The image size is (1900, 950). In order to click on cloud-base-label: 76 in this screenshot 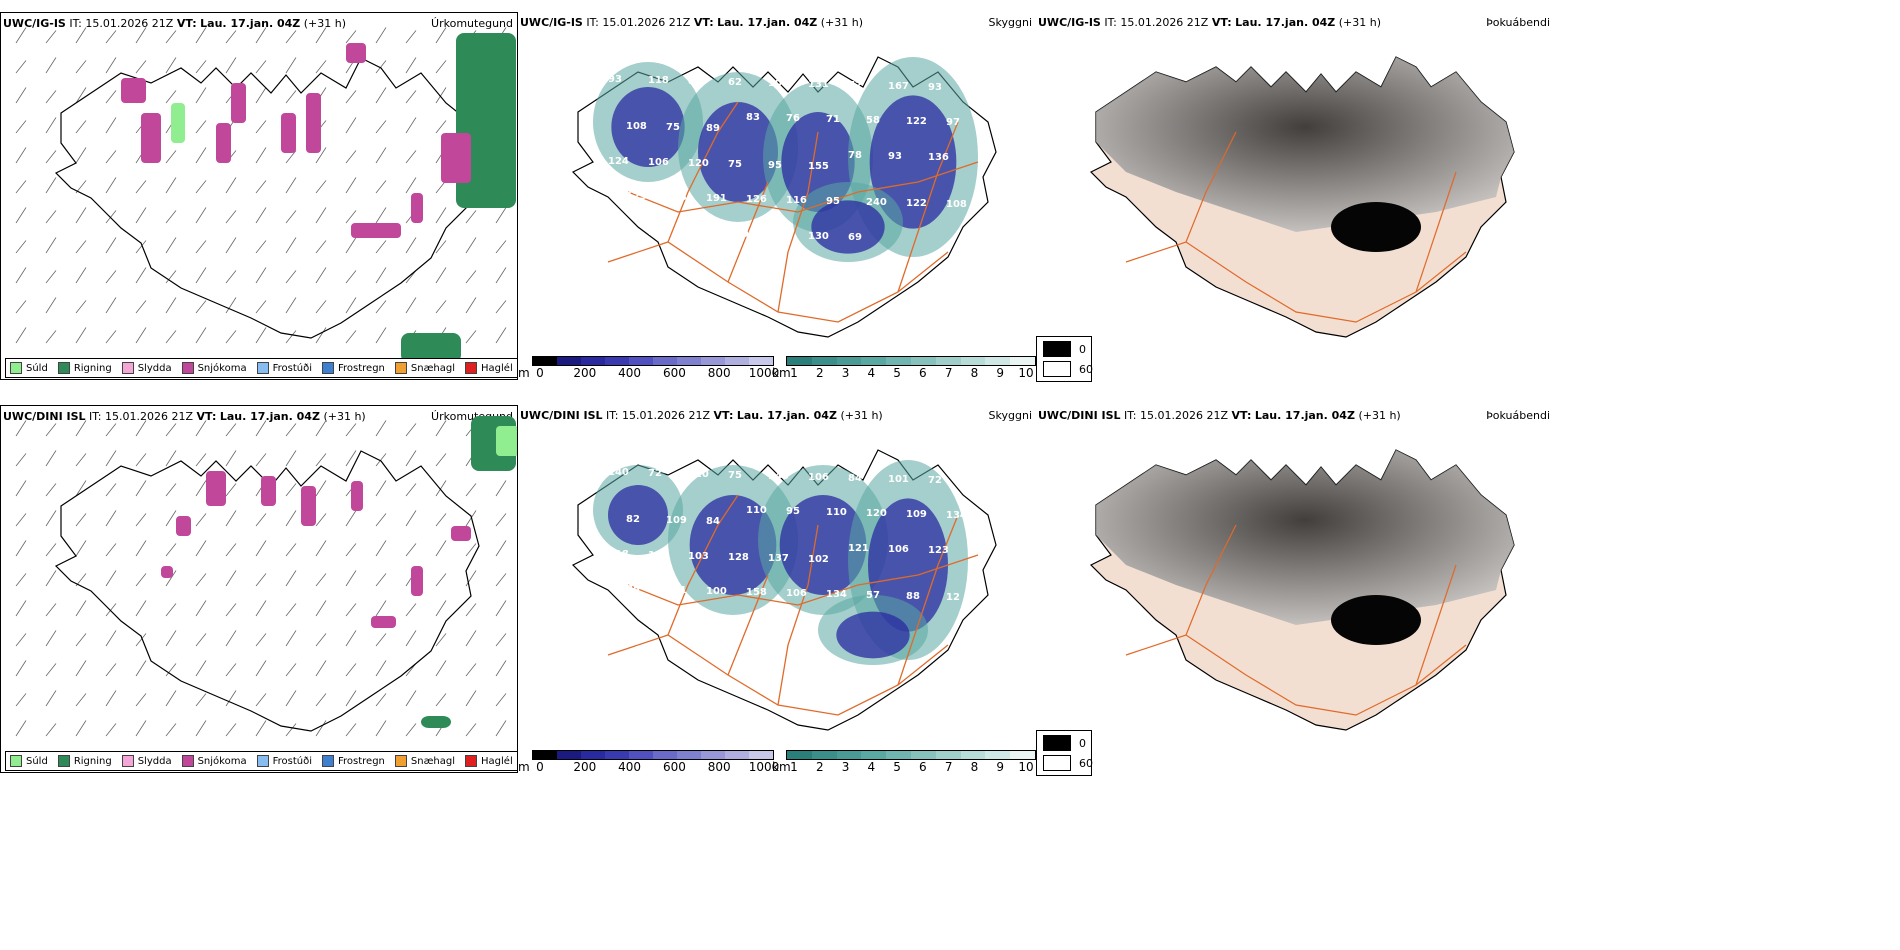, I will do `click(793, 118)`.